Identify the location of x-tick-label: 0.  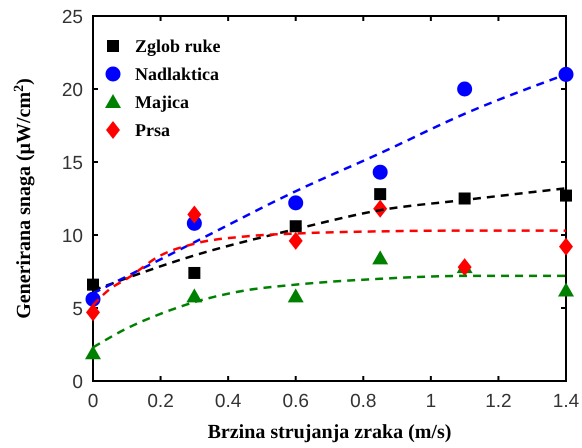
(93, 401).